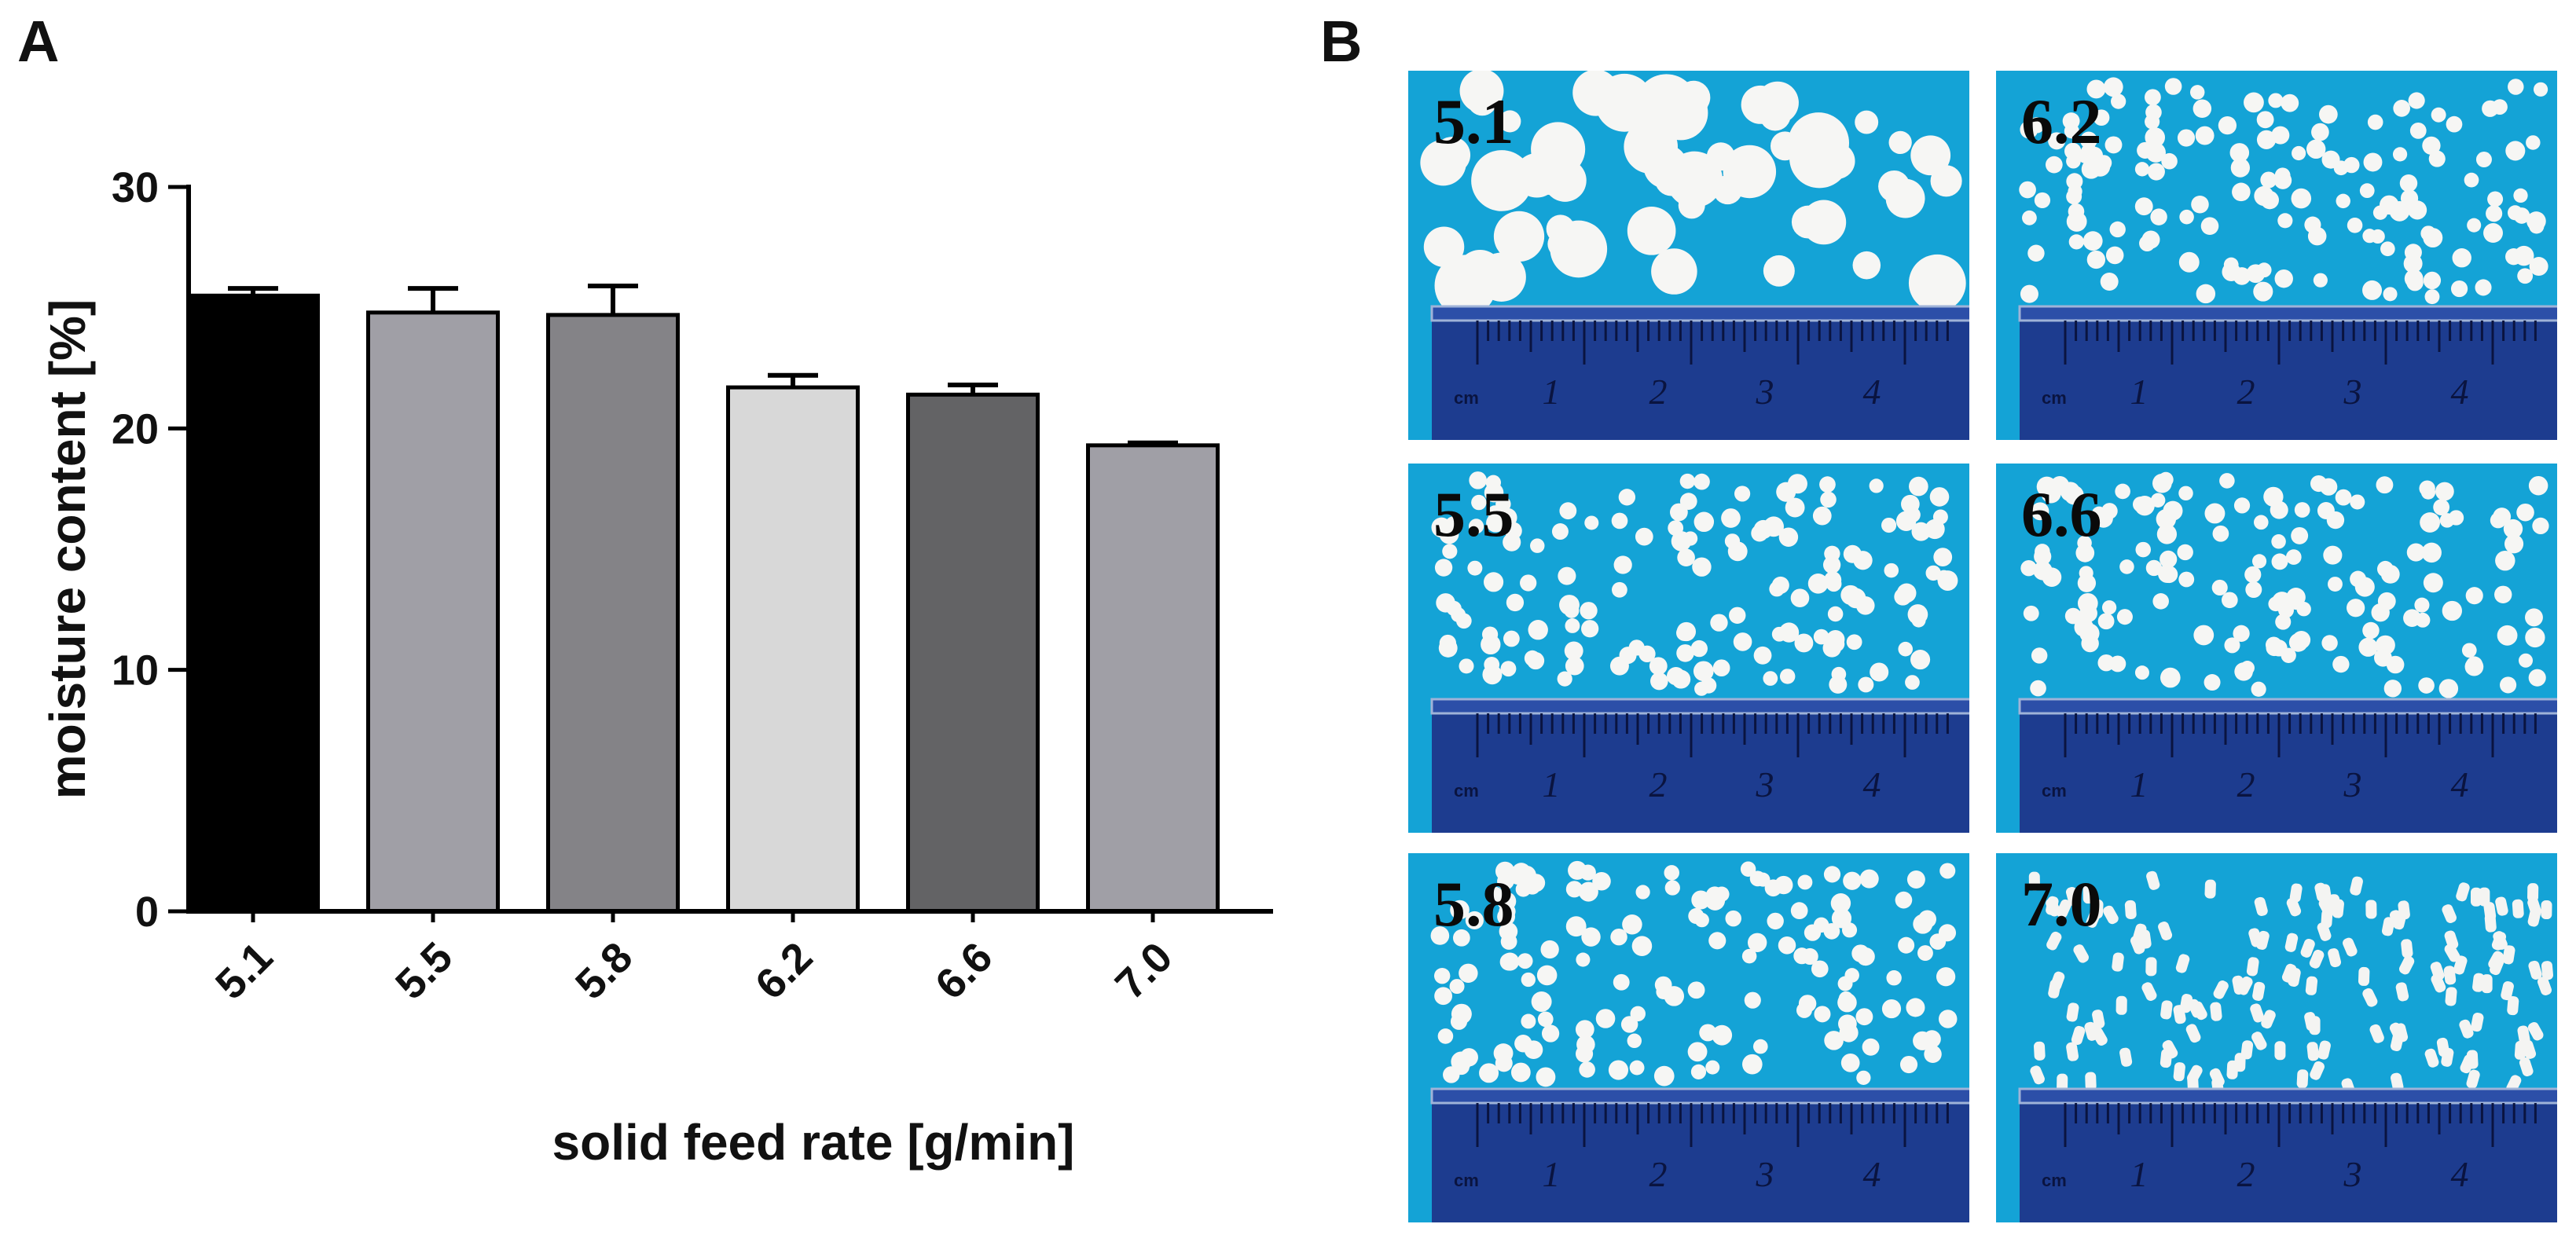  I want to click on panel-label-b: B, so click(1341, 41).